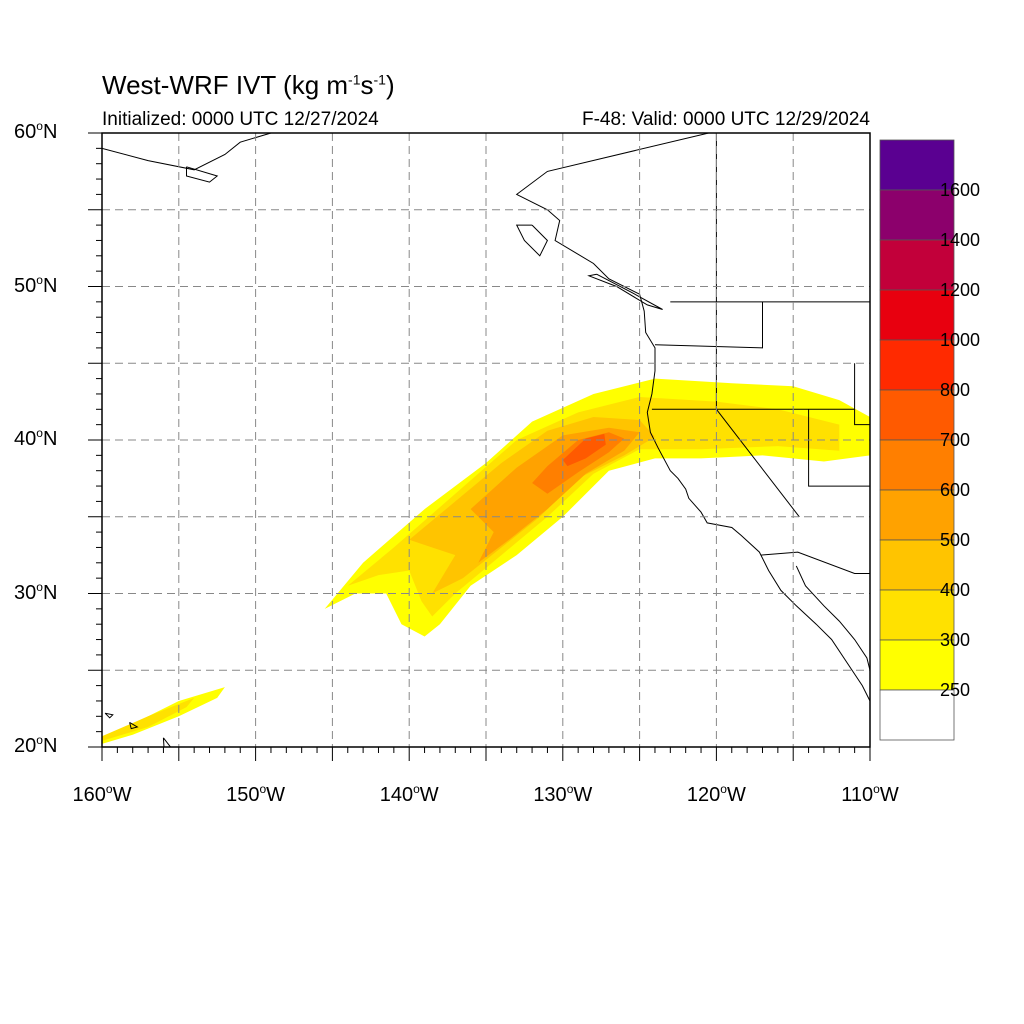 The width and height of the screenshot is (1024, 1024). Describe the element at coordinates (955, 640) in the screenshot. I see `colorbar-tick-label: 300` at that location.